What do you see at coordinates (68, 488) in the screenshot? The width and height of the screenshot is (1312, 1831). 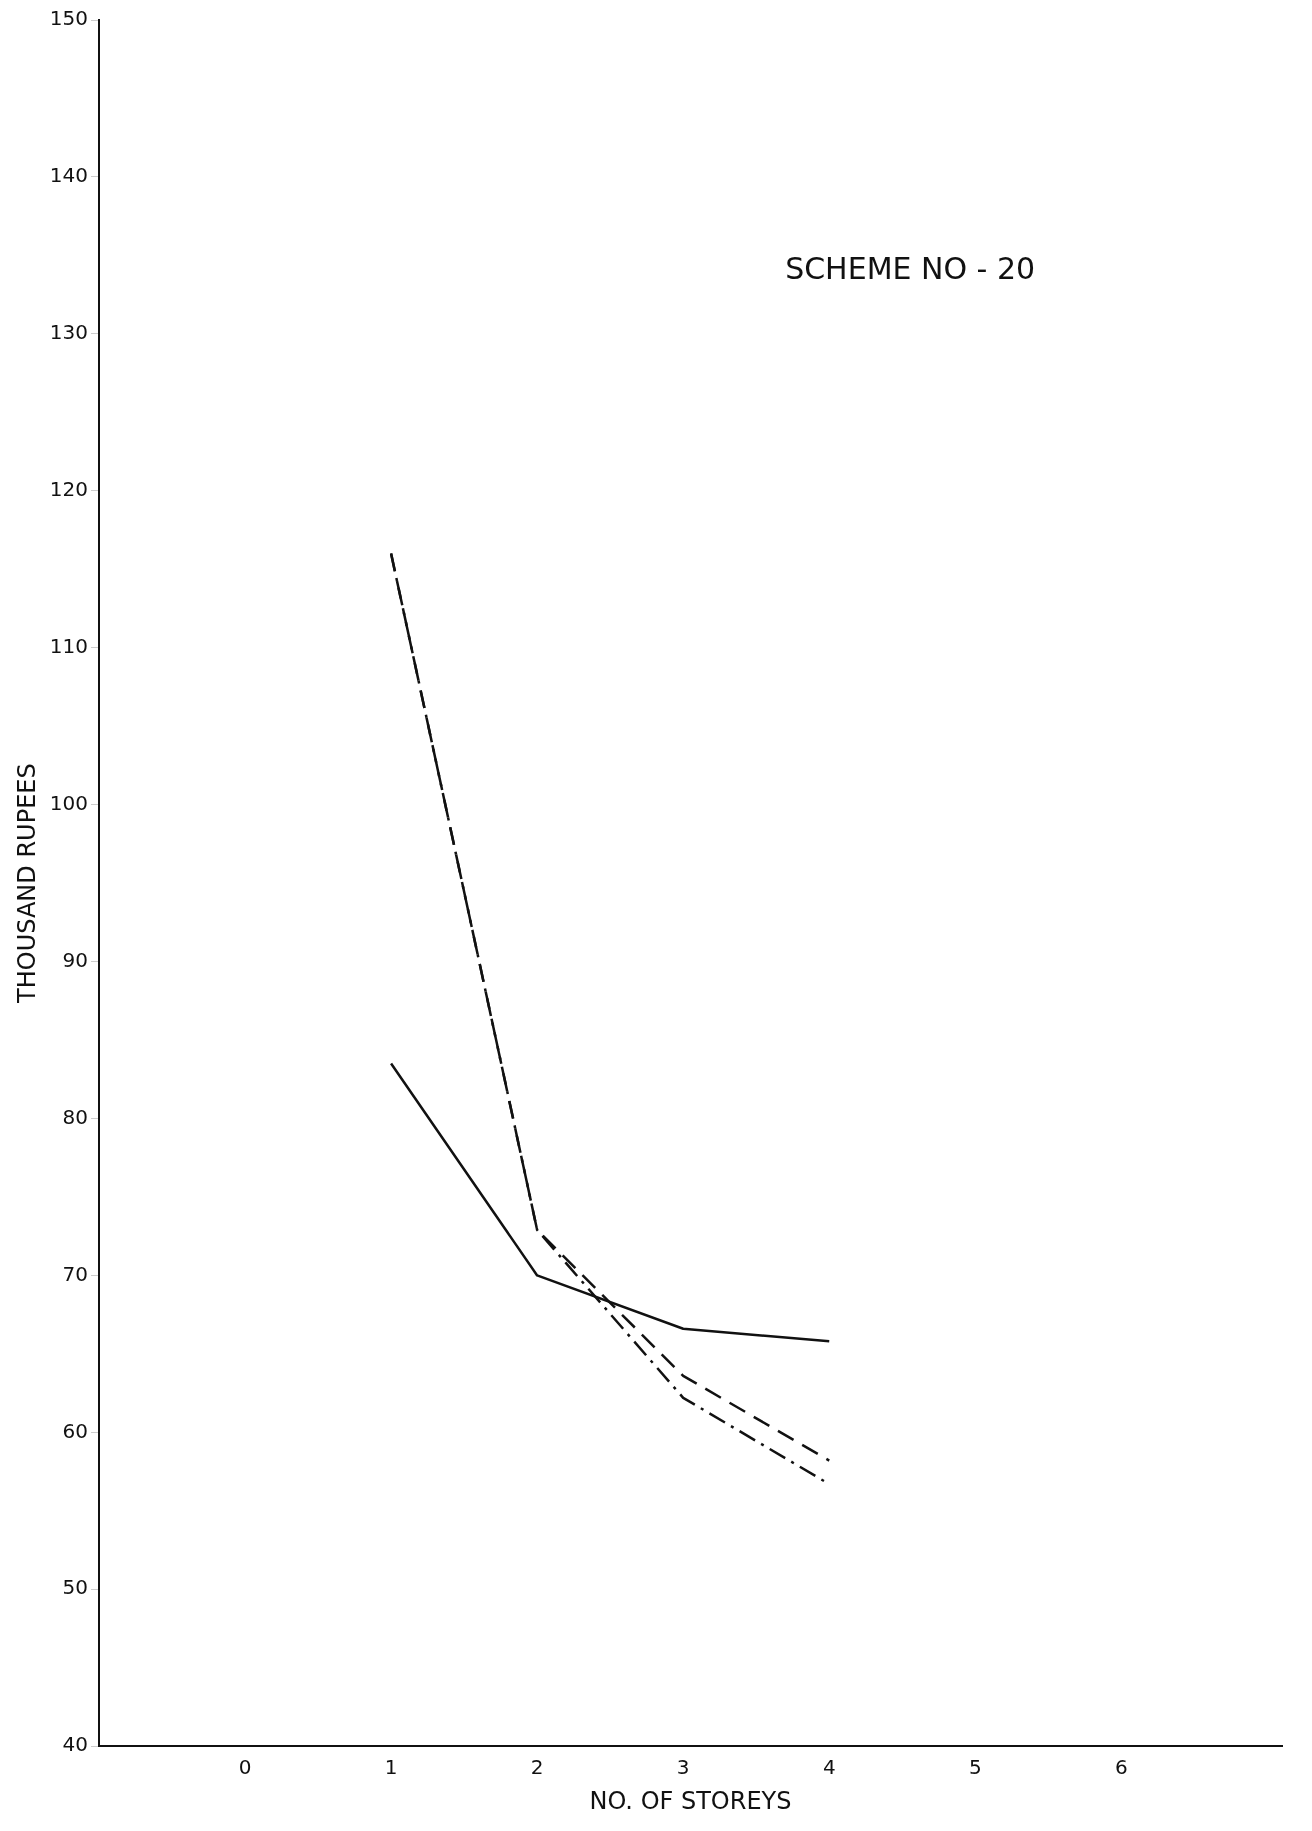 I see `y-tick-label: 120` at bounding box center [68, 488].